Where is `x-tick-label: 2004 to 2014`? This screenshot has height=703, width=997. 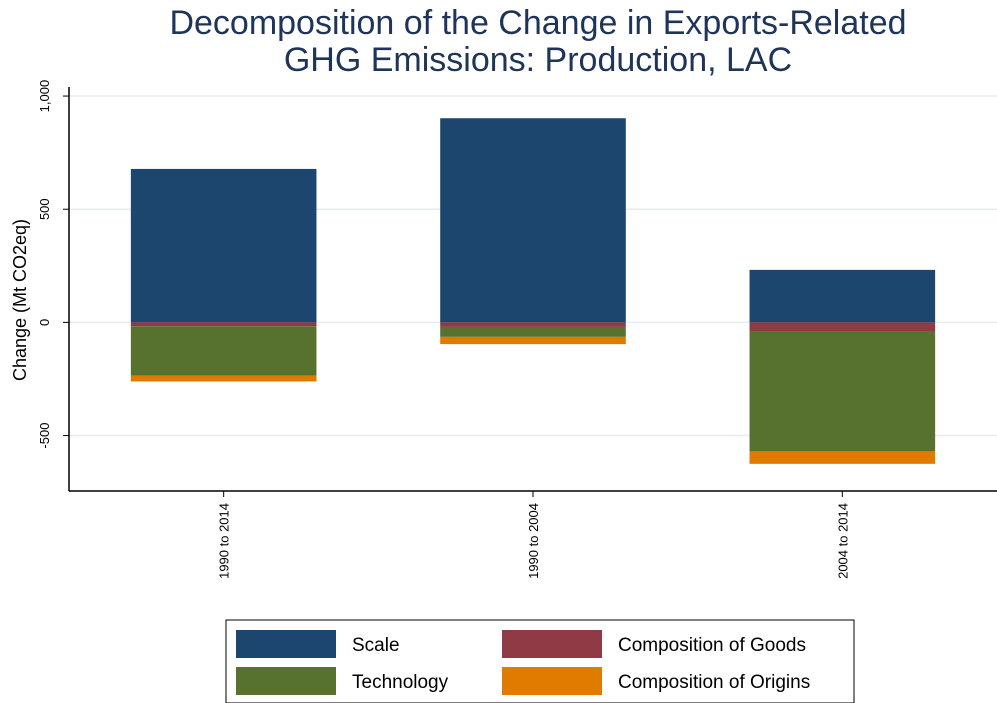 x-tick-label: 2004 to 2014 is located at coordinates (842, 541).